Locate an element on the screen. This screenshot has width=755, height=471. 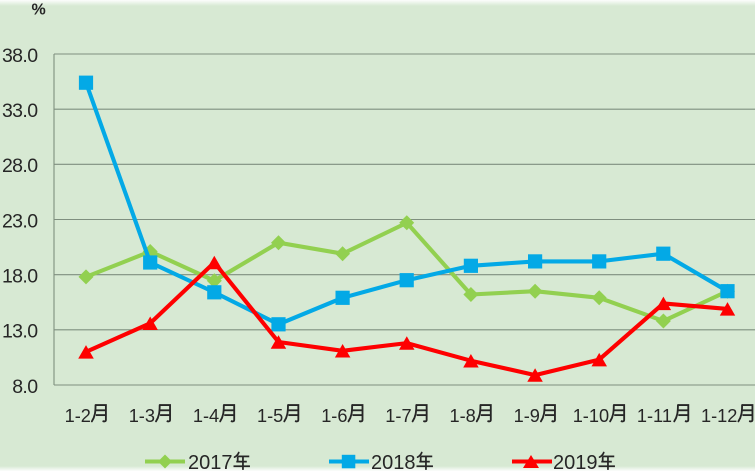
svg-text: 1-3 is located at coordinates (142, 416).